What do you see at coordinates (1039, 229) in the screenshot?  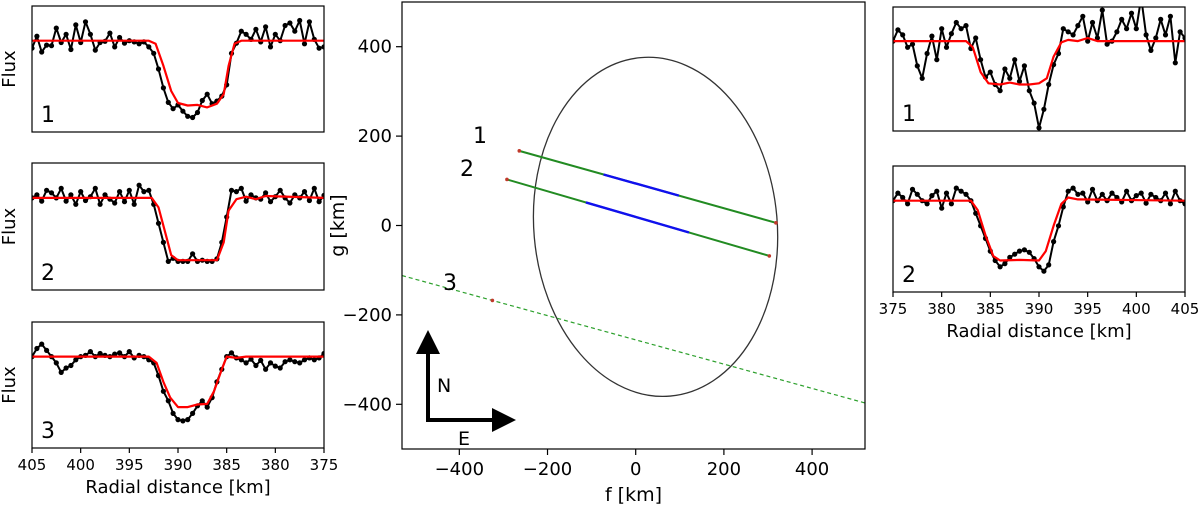 I see `model-lightcurve` at bounding box center [1039, 229].